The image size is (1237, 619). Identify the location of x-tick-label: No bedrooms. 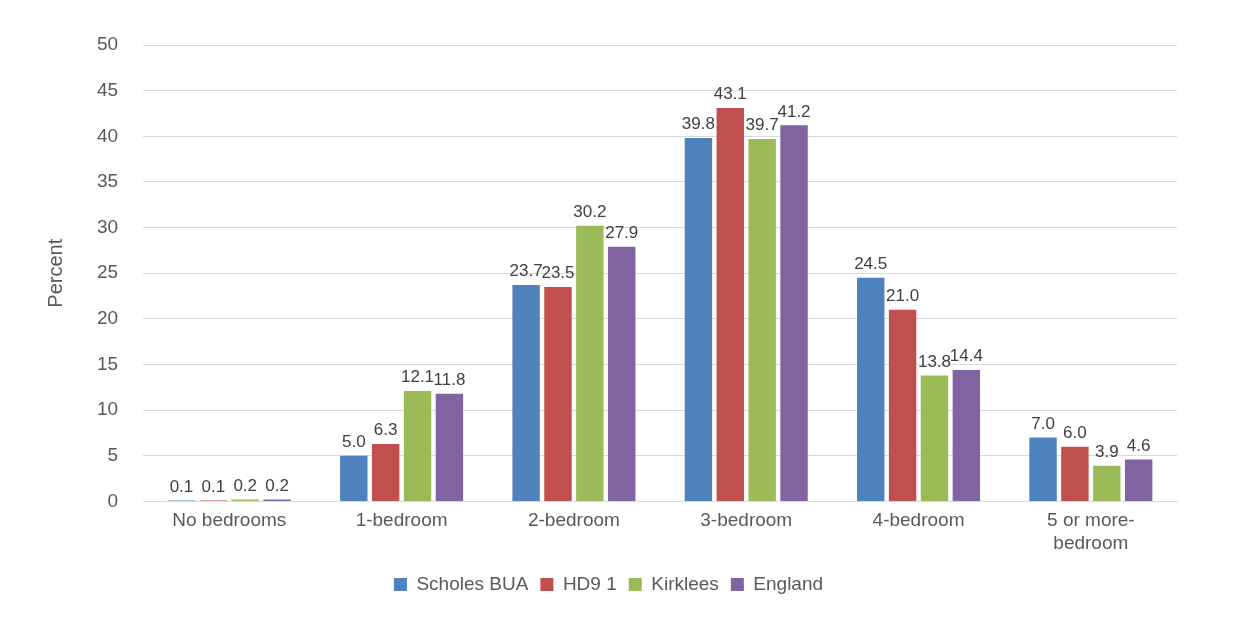
(229, 520).